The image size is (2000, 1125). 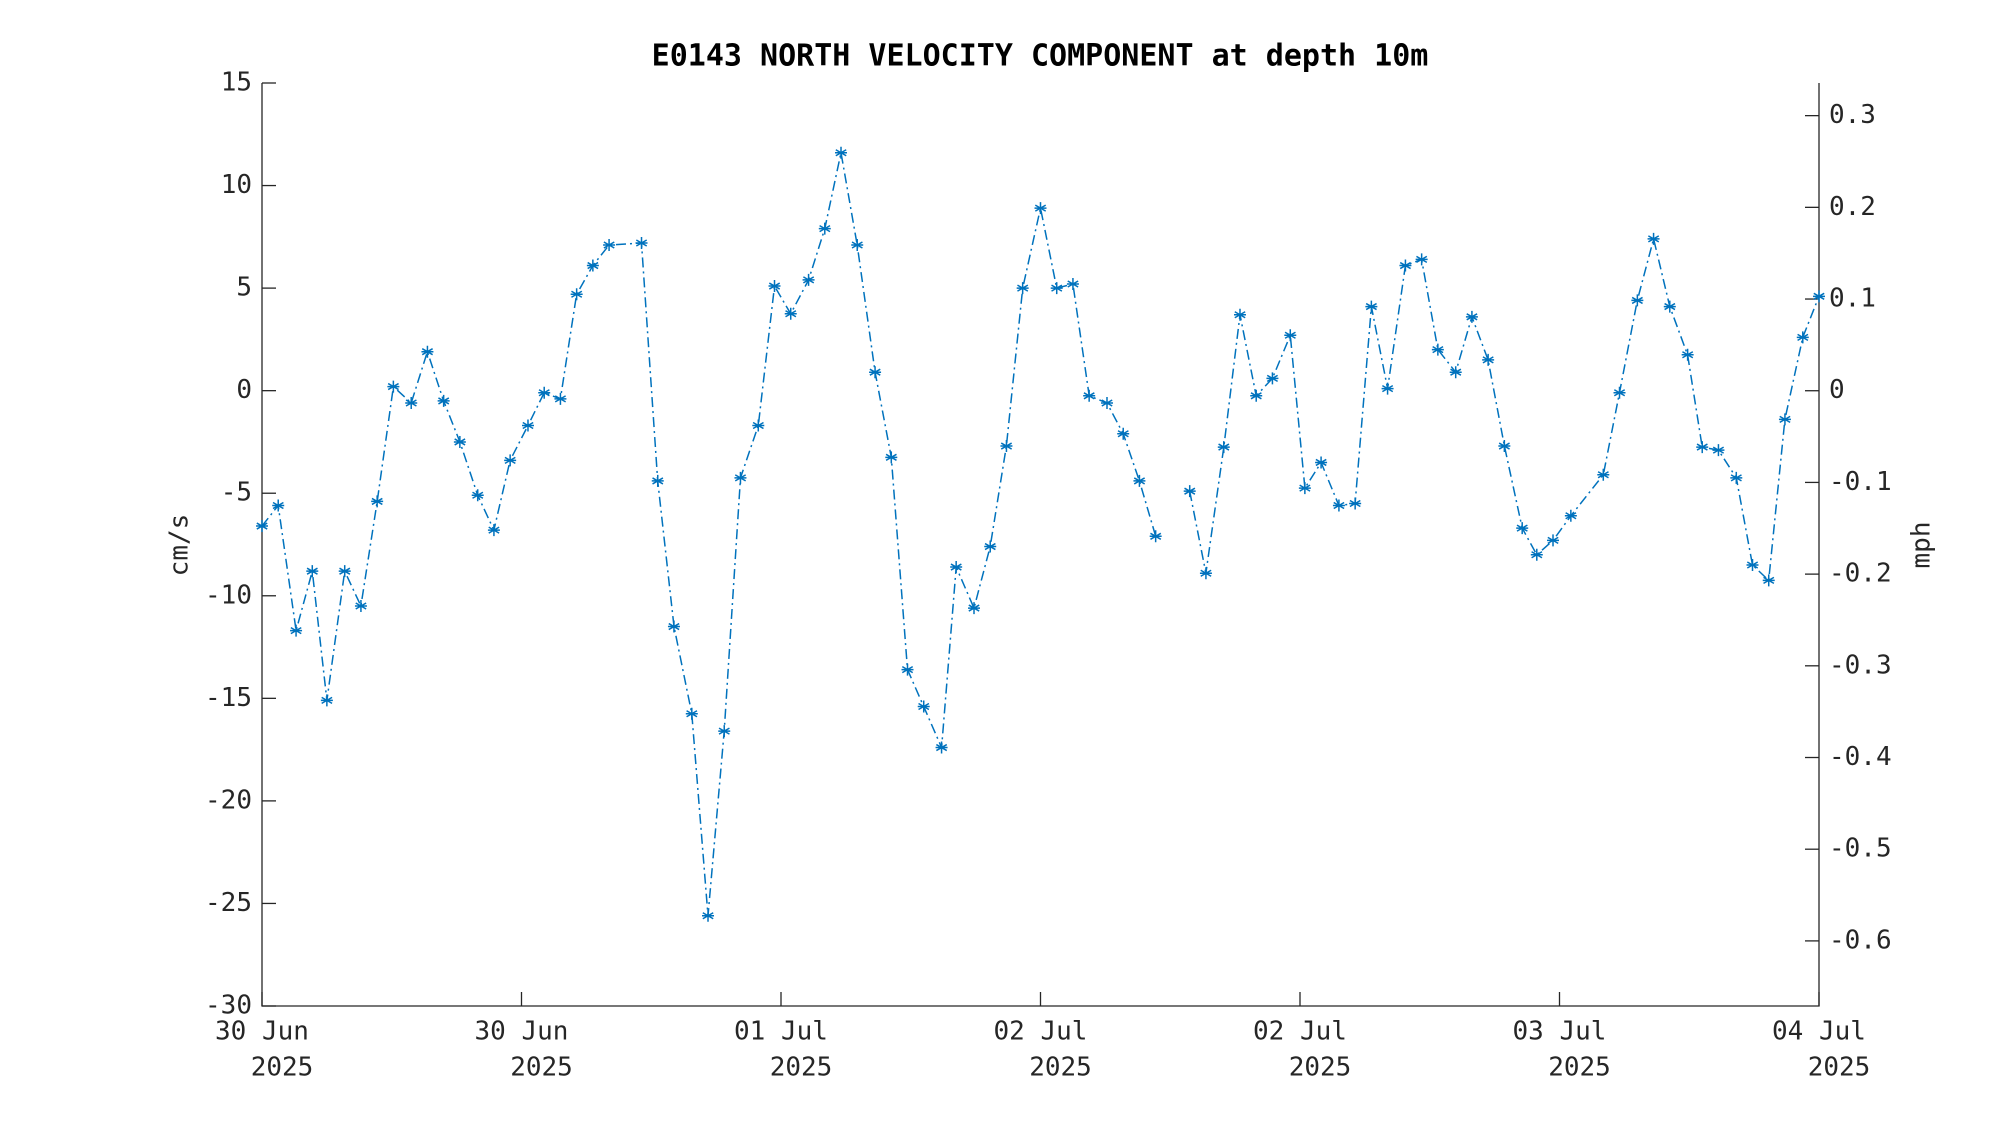 I want to click on y-tick-label: -5, so click(x=236, y=493).